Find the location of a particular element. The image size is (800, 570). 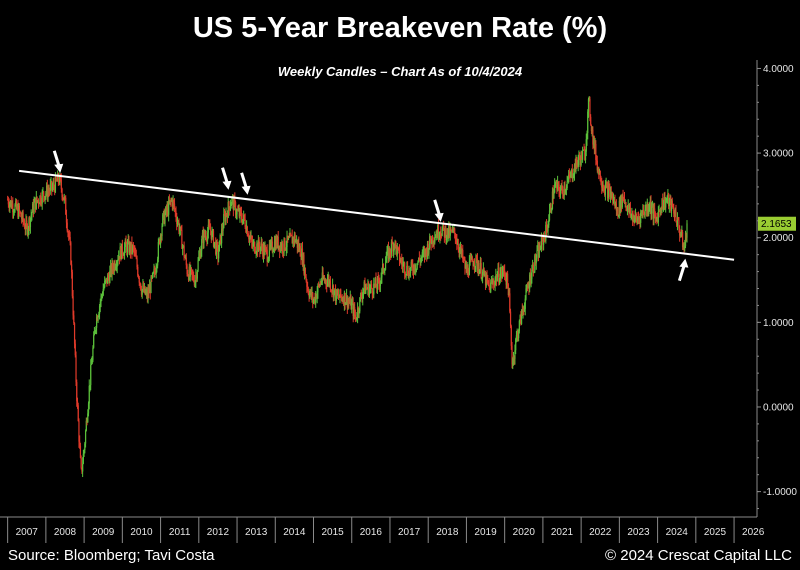

trendline-layer is located at coordinates (376, 215).